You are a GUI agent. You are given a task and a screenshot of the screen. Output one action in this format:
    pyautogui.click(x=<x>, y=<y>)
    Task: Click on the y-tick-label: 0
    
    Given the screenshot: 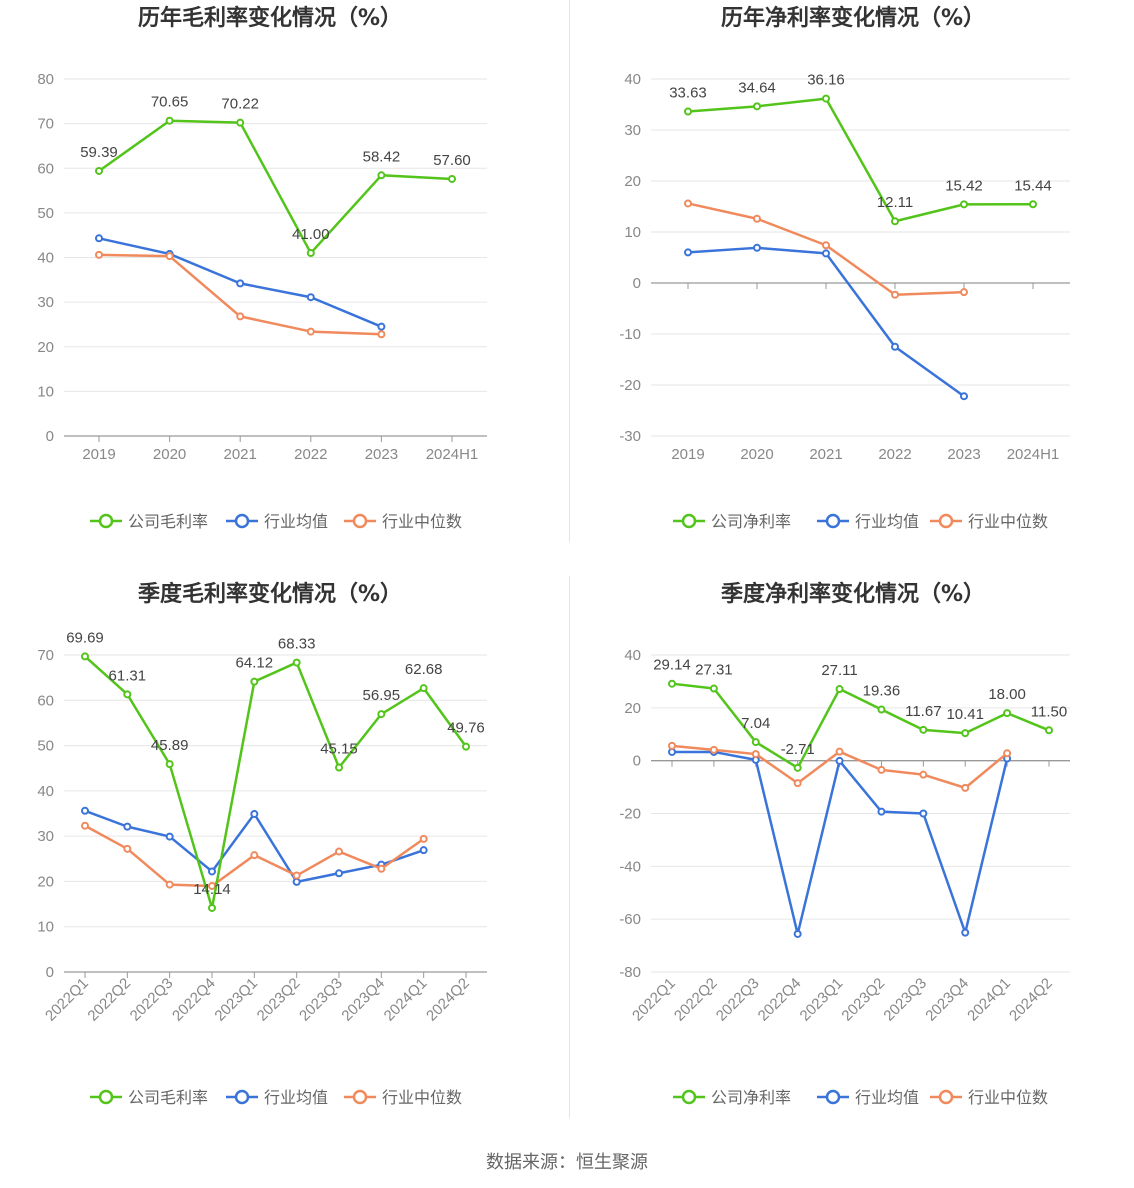 What is the action you would take?
    pyautogui.click(x=50, y=972)
    